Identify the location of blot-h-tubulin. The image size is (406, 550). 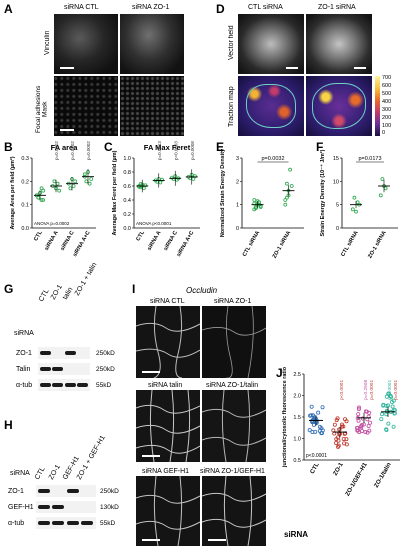
(66, 523).